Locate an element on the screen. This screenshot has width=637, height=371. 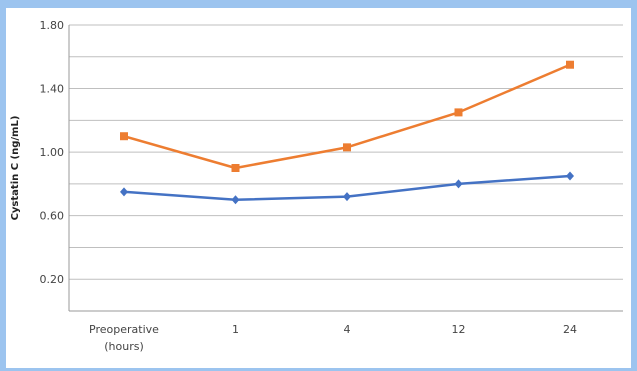
y-tick-label: 1.80 is located at coordinates (52, 25).